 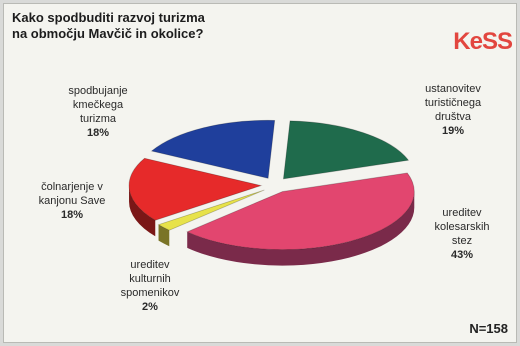 What do you see at coordinates (488, 328) in the screenshot?
I see `sample-size: N=158` at bounding box center [488, 328].